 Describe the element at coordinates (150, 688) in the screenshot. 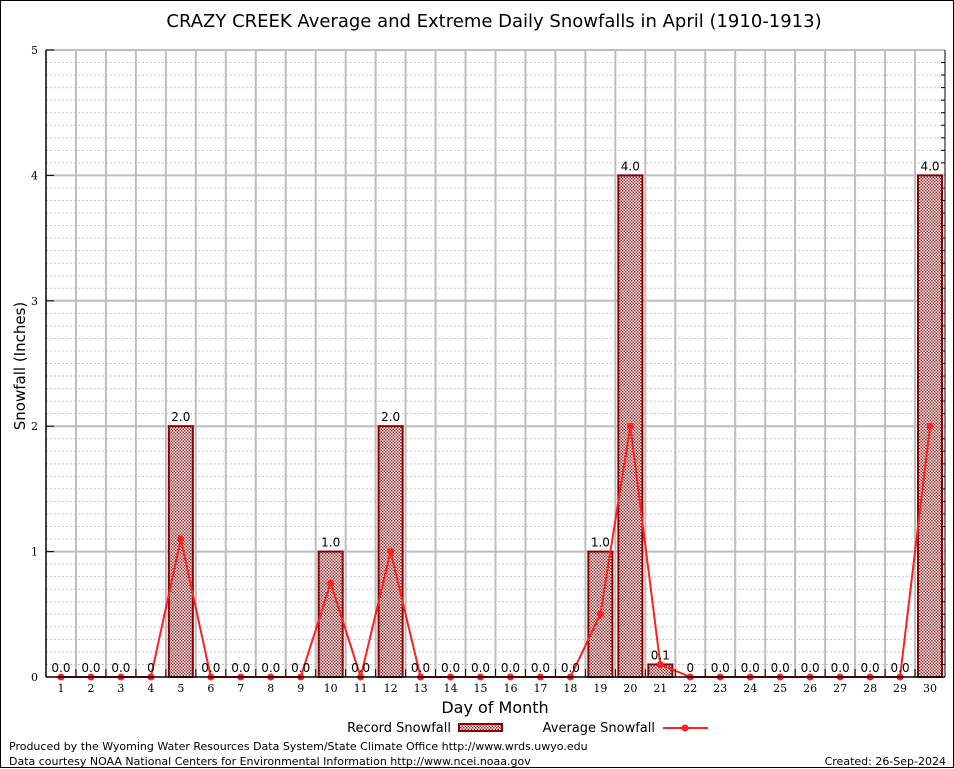

I see `x-tick-label: 4` at that location.